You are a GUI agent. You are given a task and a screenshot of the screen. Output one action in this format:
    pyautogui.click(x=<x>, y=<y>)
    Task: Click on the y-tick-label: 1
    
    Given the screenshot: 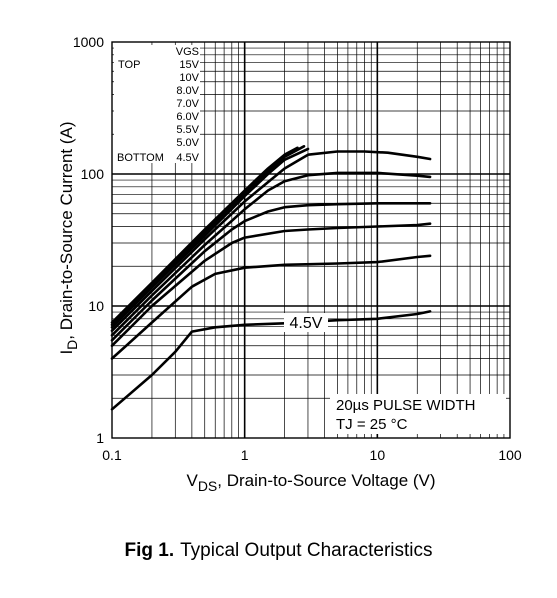 What is the action you would take?
    pyautogui.click(x=100, y=438)
    